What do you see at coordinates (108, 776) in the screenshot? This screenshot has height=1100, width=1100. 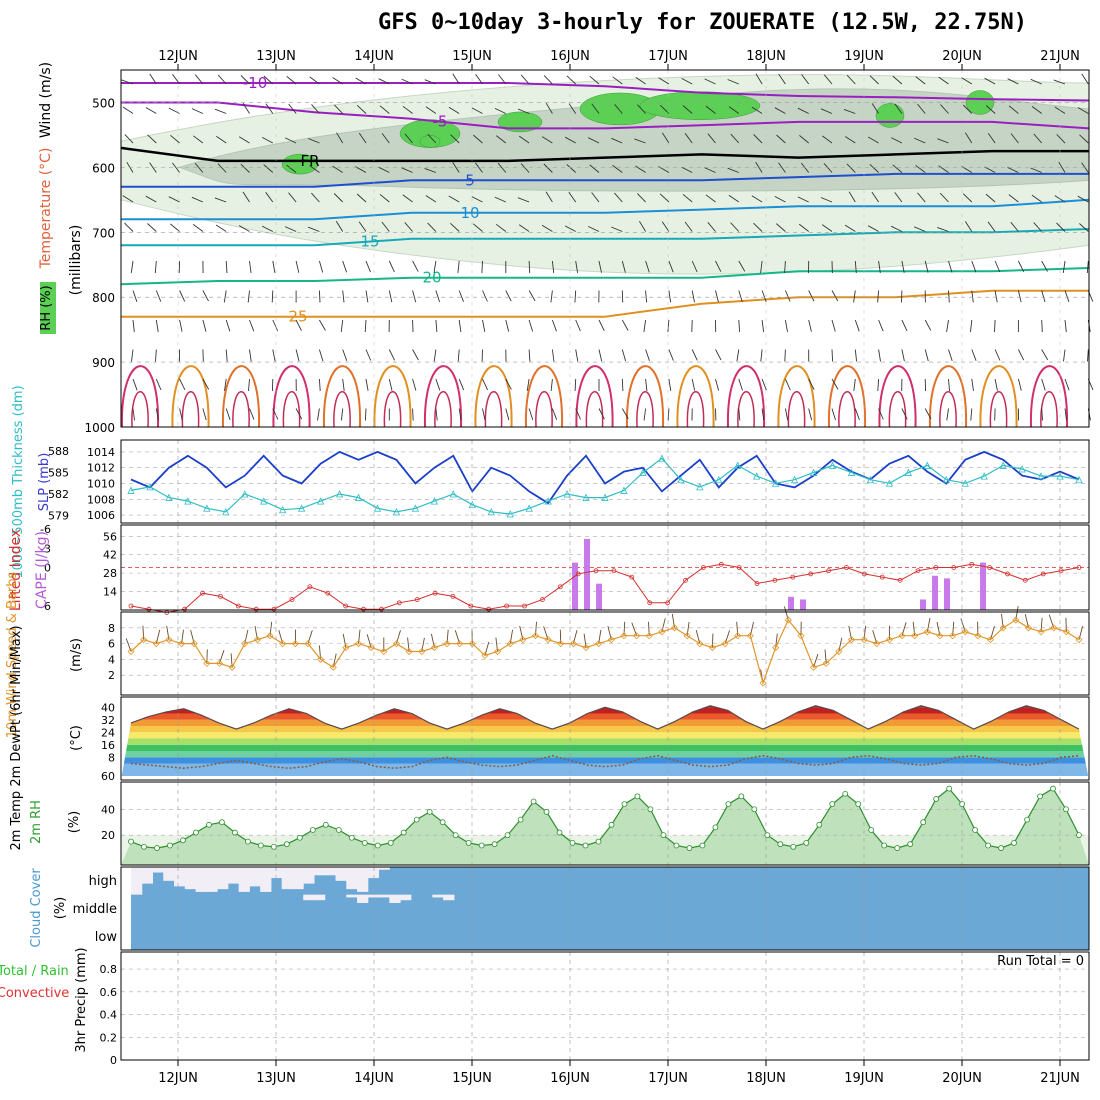 I see `temp-tick-label: 60` at bounding box center [108, 776].